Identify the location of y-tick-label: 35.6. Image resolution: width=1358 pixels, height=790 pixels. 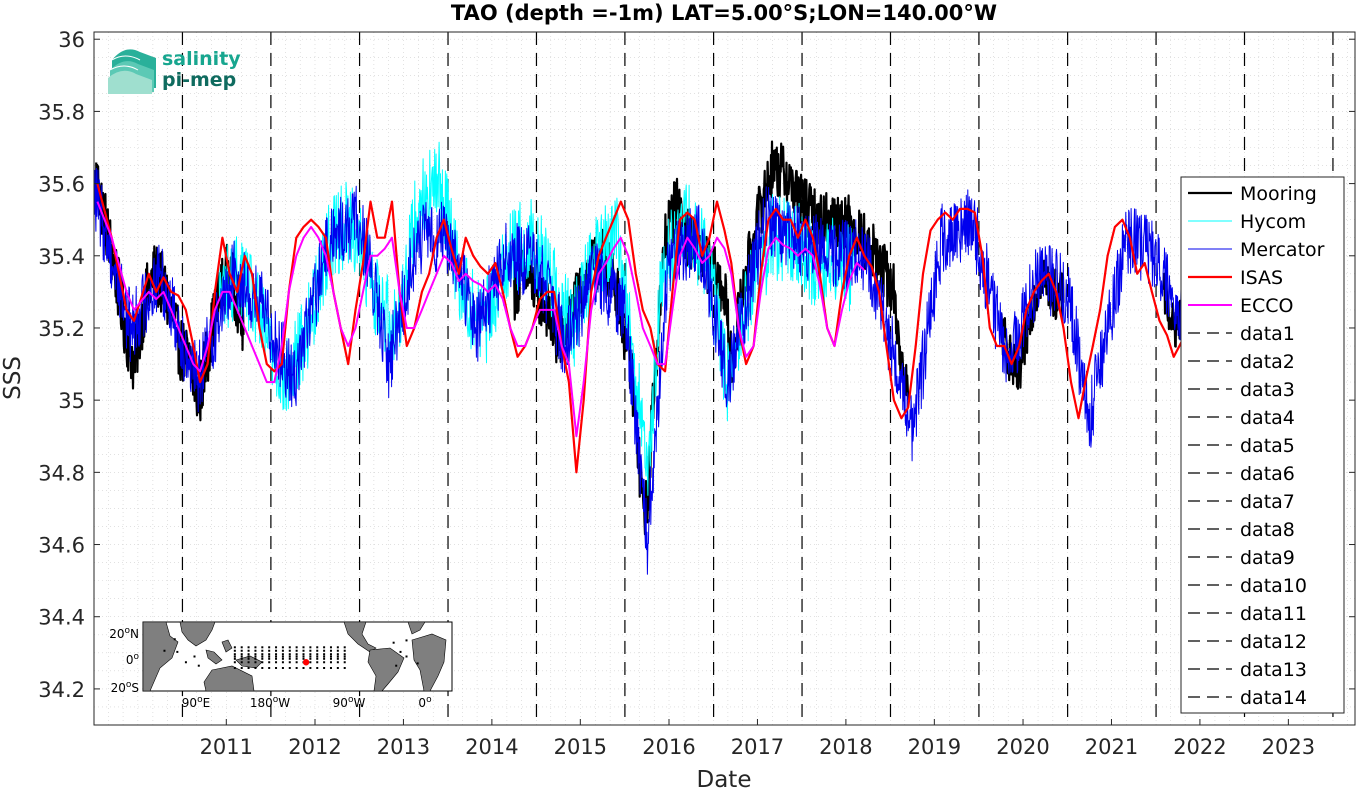
(61, 185).